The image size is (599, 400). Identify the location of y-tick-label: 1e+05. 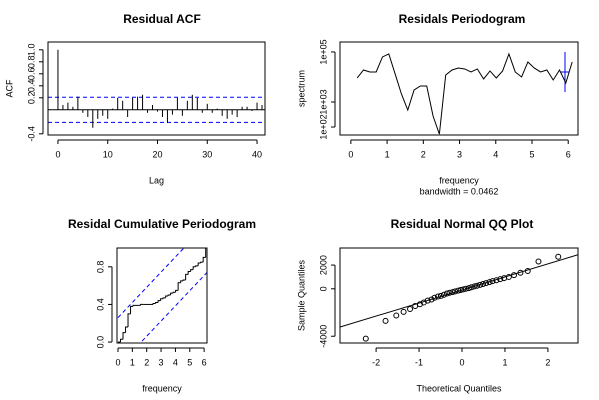
(323, 51).